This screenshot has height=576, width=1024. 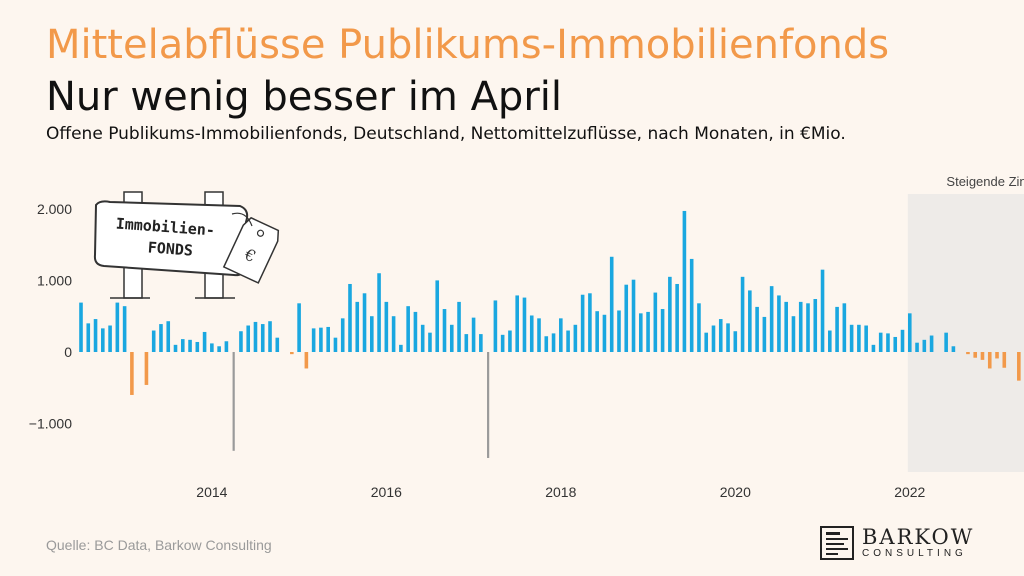 I want to click on sign-text-line-2: FONDS, so click(x=170, y=248).